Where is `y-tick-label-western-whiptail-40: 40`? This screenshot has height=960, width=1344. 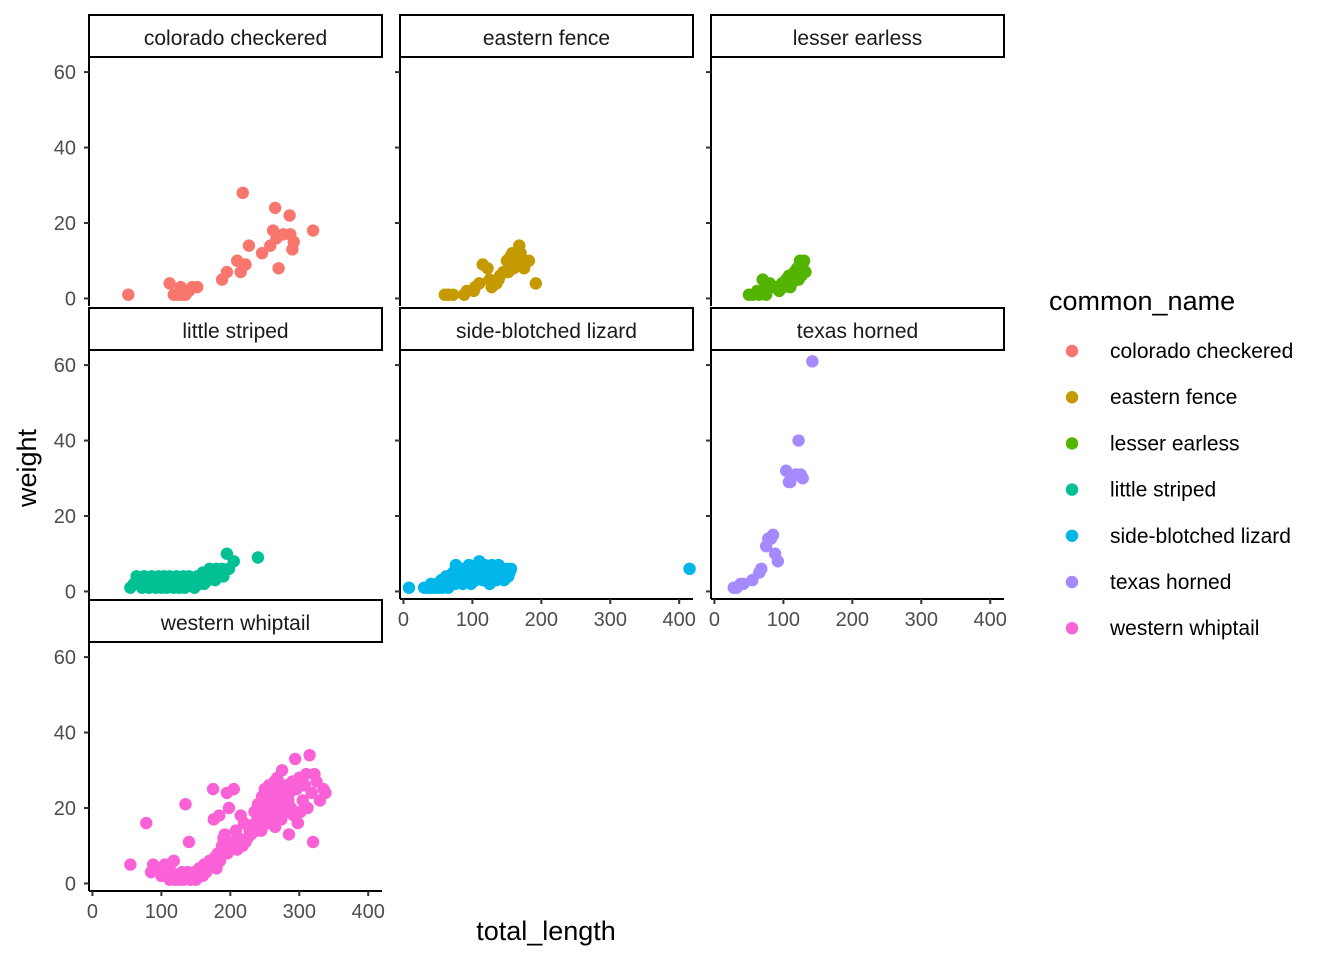 y-tick-label-western-whiptail-40: 40 is located at coordinates (65, 734).